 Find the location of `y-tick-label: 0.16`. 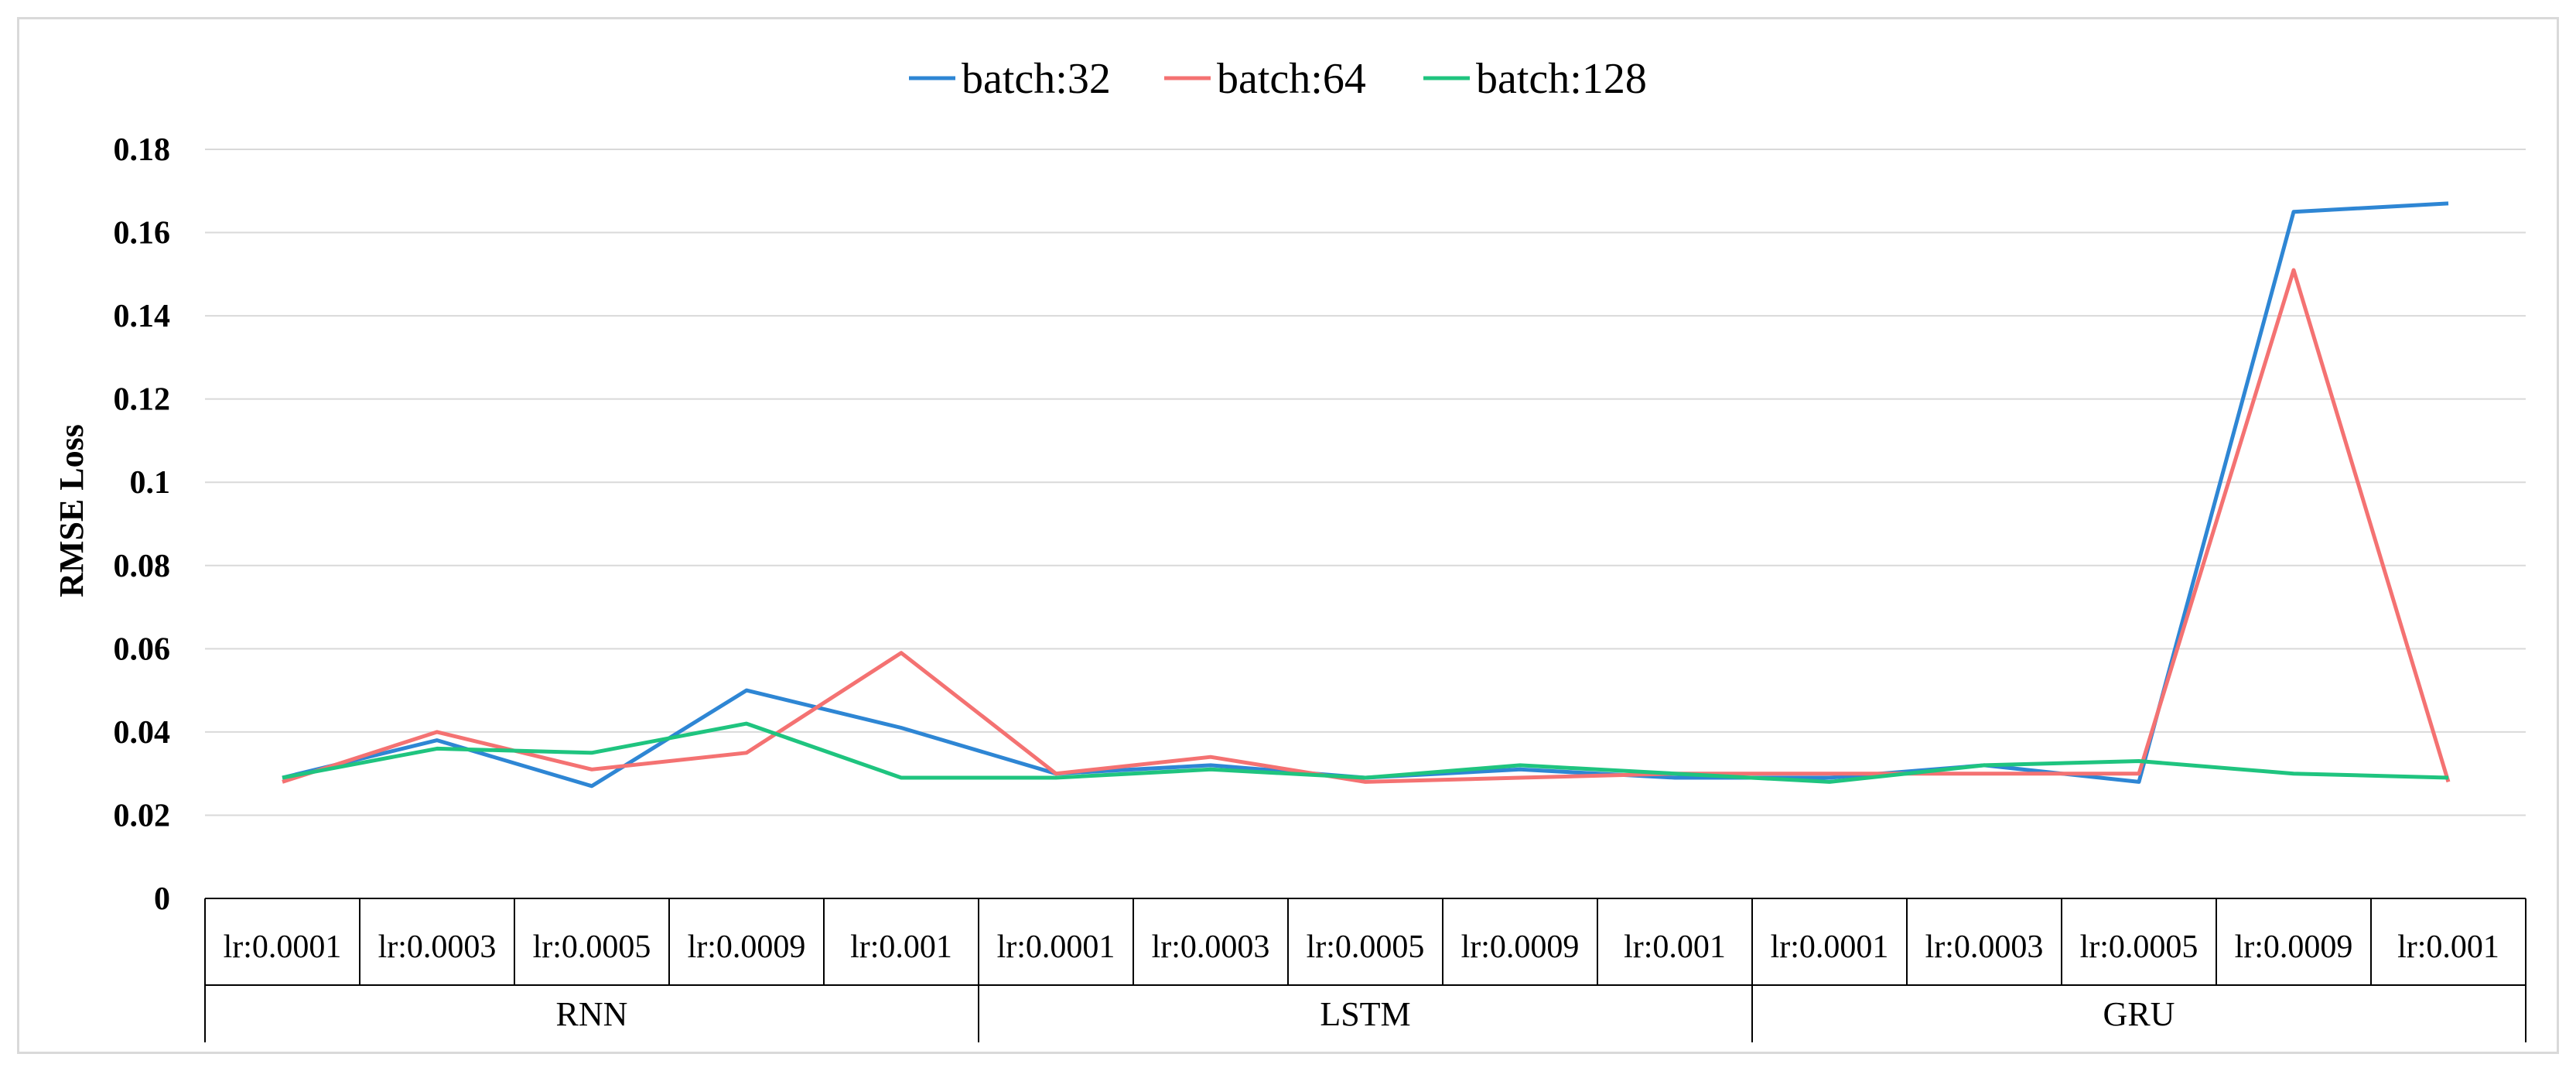

y-tick-label: 0.16 is located at coordinates (142, 233).